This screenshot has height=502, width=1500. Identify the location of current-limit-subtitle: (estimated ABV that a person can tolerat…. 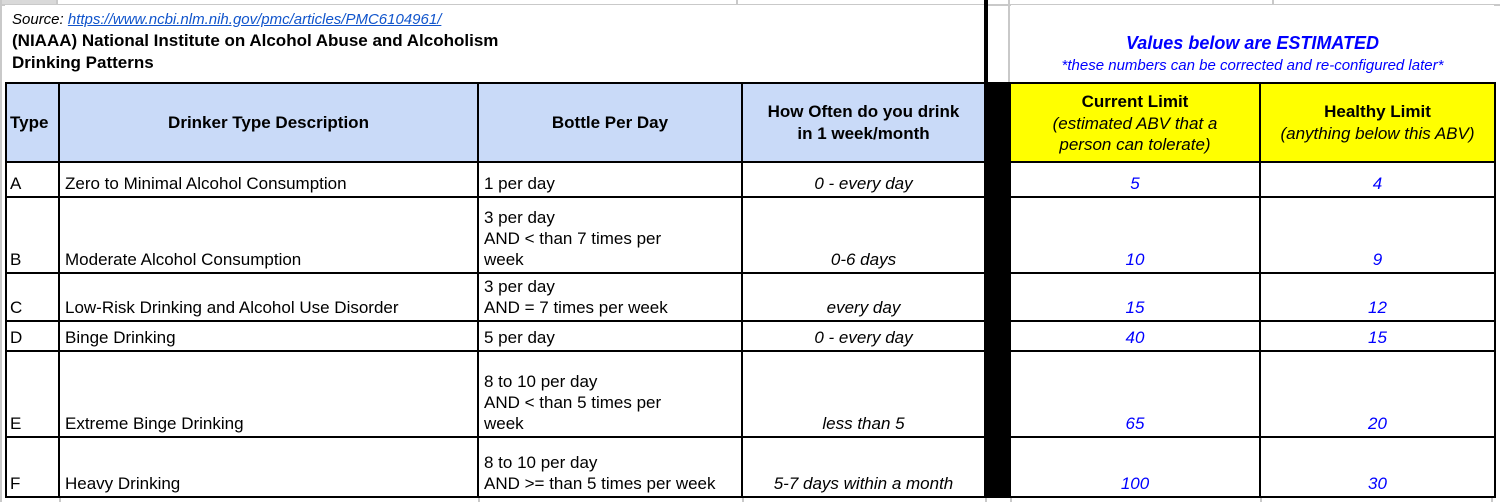
(1135, 133).